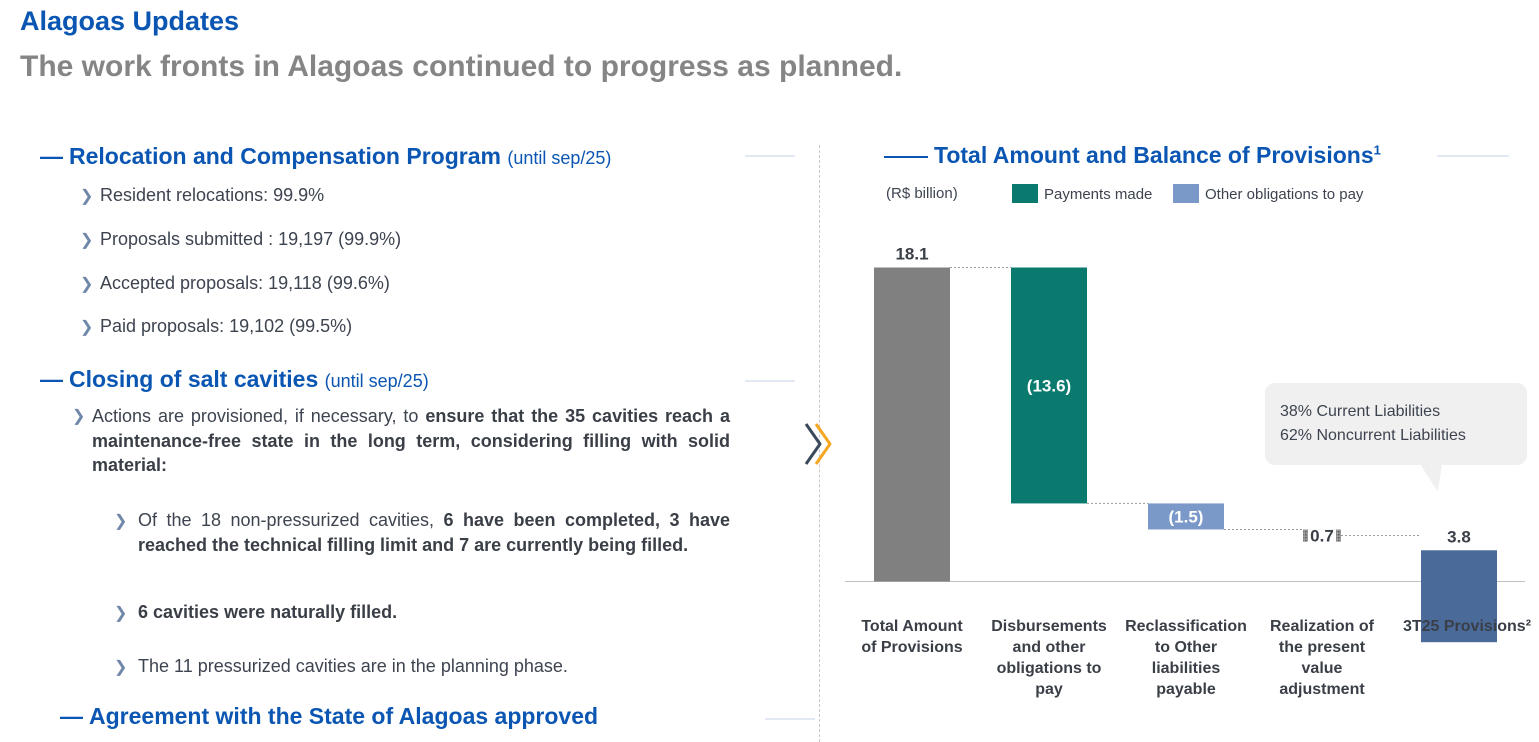  Describe the element at coordinates (194, 379) in the screenshot. I see `cavities-title-text: Closing of salt cavities` at that location.